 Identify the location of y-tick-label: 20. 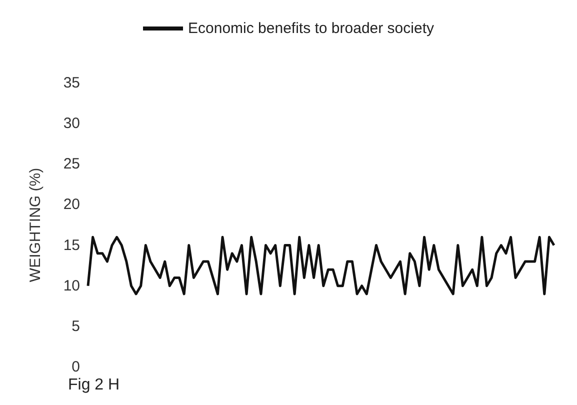
(71, 205).